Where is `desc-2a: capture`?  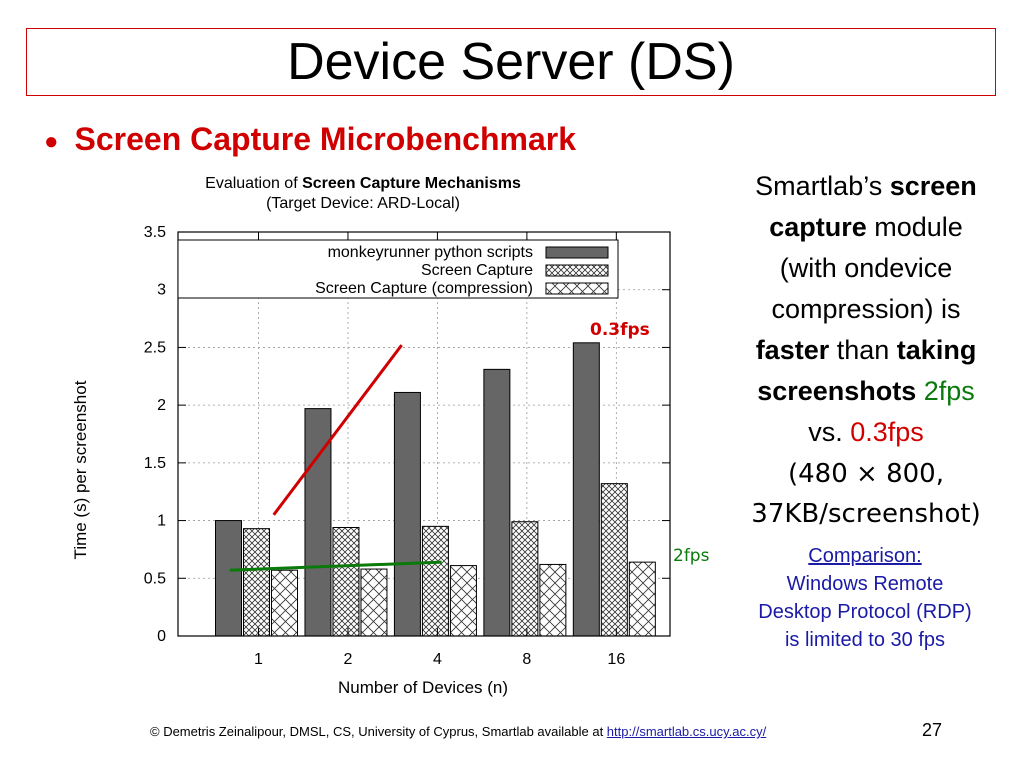
desc-2a: capture is located at coordinates (818, 227).